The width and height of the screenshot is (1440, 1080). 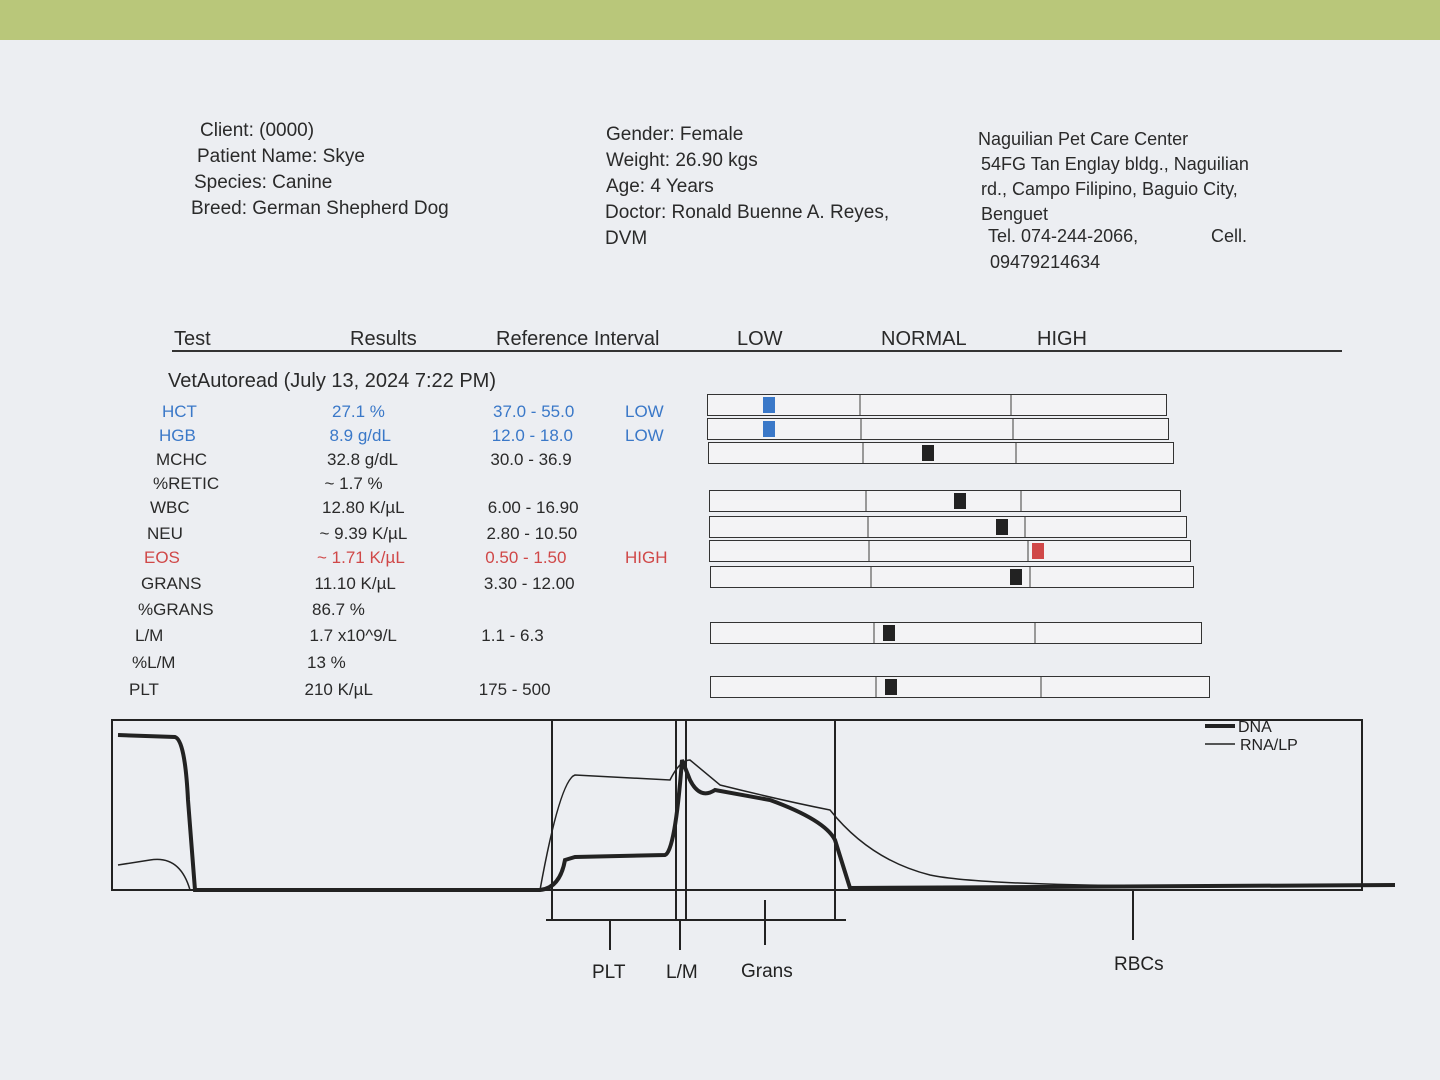 What do you see at coordinates (165, 533) in the screenshot?
I see `test-name: NEU` at bounding box center [165, 533].